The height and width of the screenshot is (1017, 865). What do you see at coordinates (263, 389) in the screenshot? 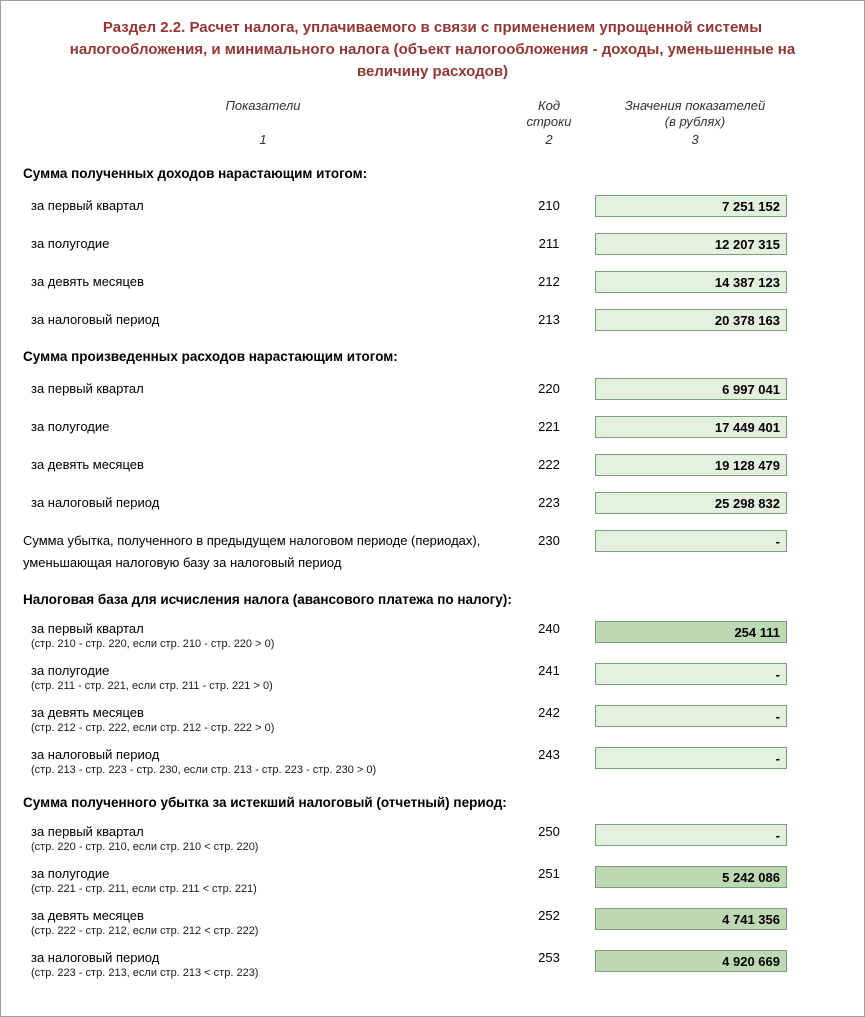
I see `row-label-cell: за первый квартал` at bounding box center [263, 389].